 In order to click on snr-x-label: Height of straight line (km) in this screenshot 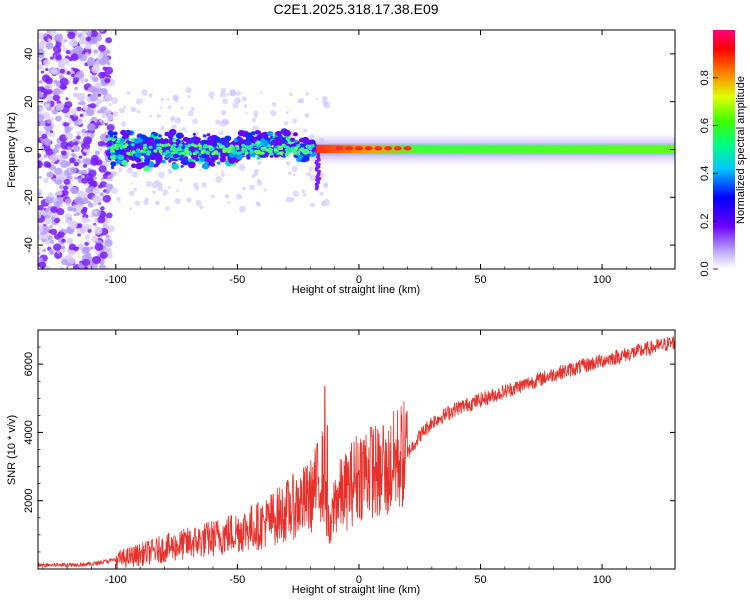, I will do `click(356, 590)`.